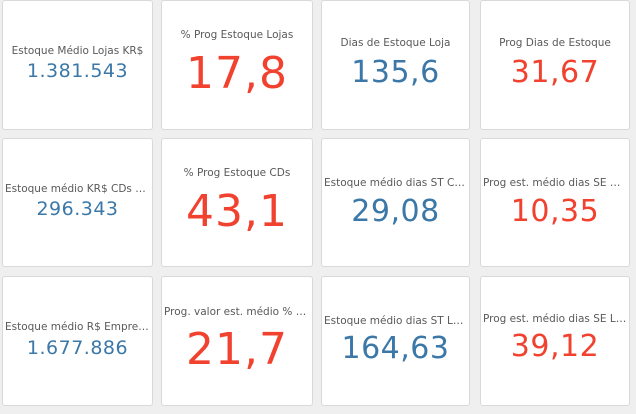 The width and height of the screenshot is (636, 414). I want to click on kpi-tile-prog-estoque-lojas: % Prog Estoque Lojas 17,8, so click(237, 65).